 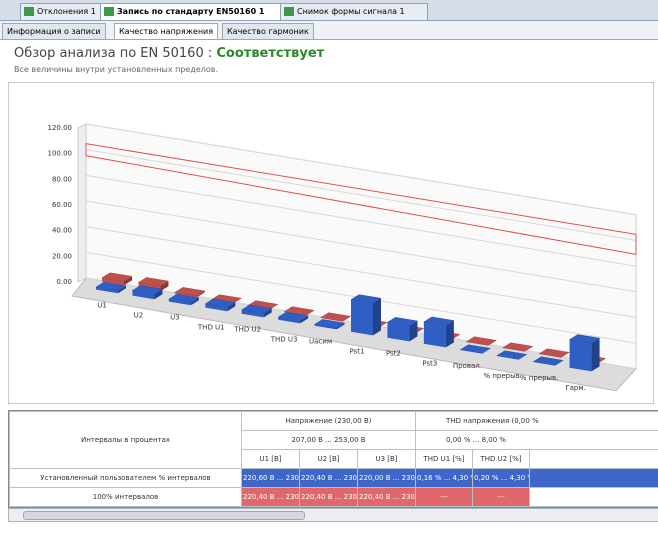 What do you see at coordinates (60, 128) in the screenshot?
I see `y-tick-label: 120.00` at bounding box center [60, 128].